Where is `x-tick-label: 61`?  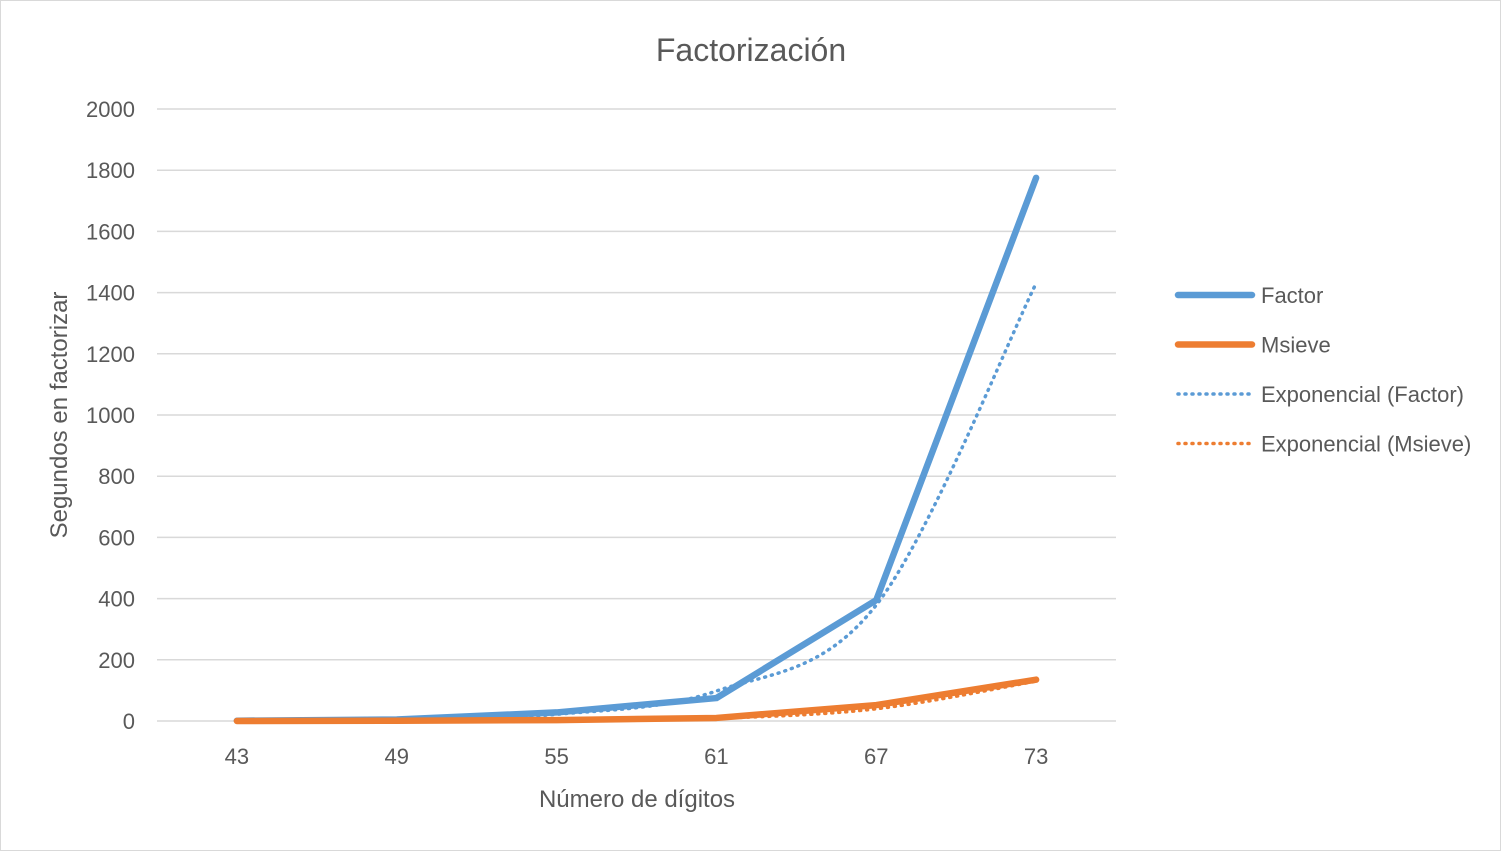
x-tick-label: 61 is located at coordinates (716, 756).